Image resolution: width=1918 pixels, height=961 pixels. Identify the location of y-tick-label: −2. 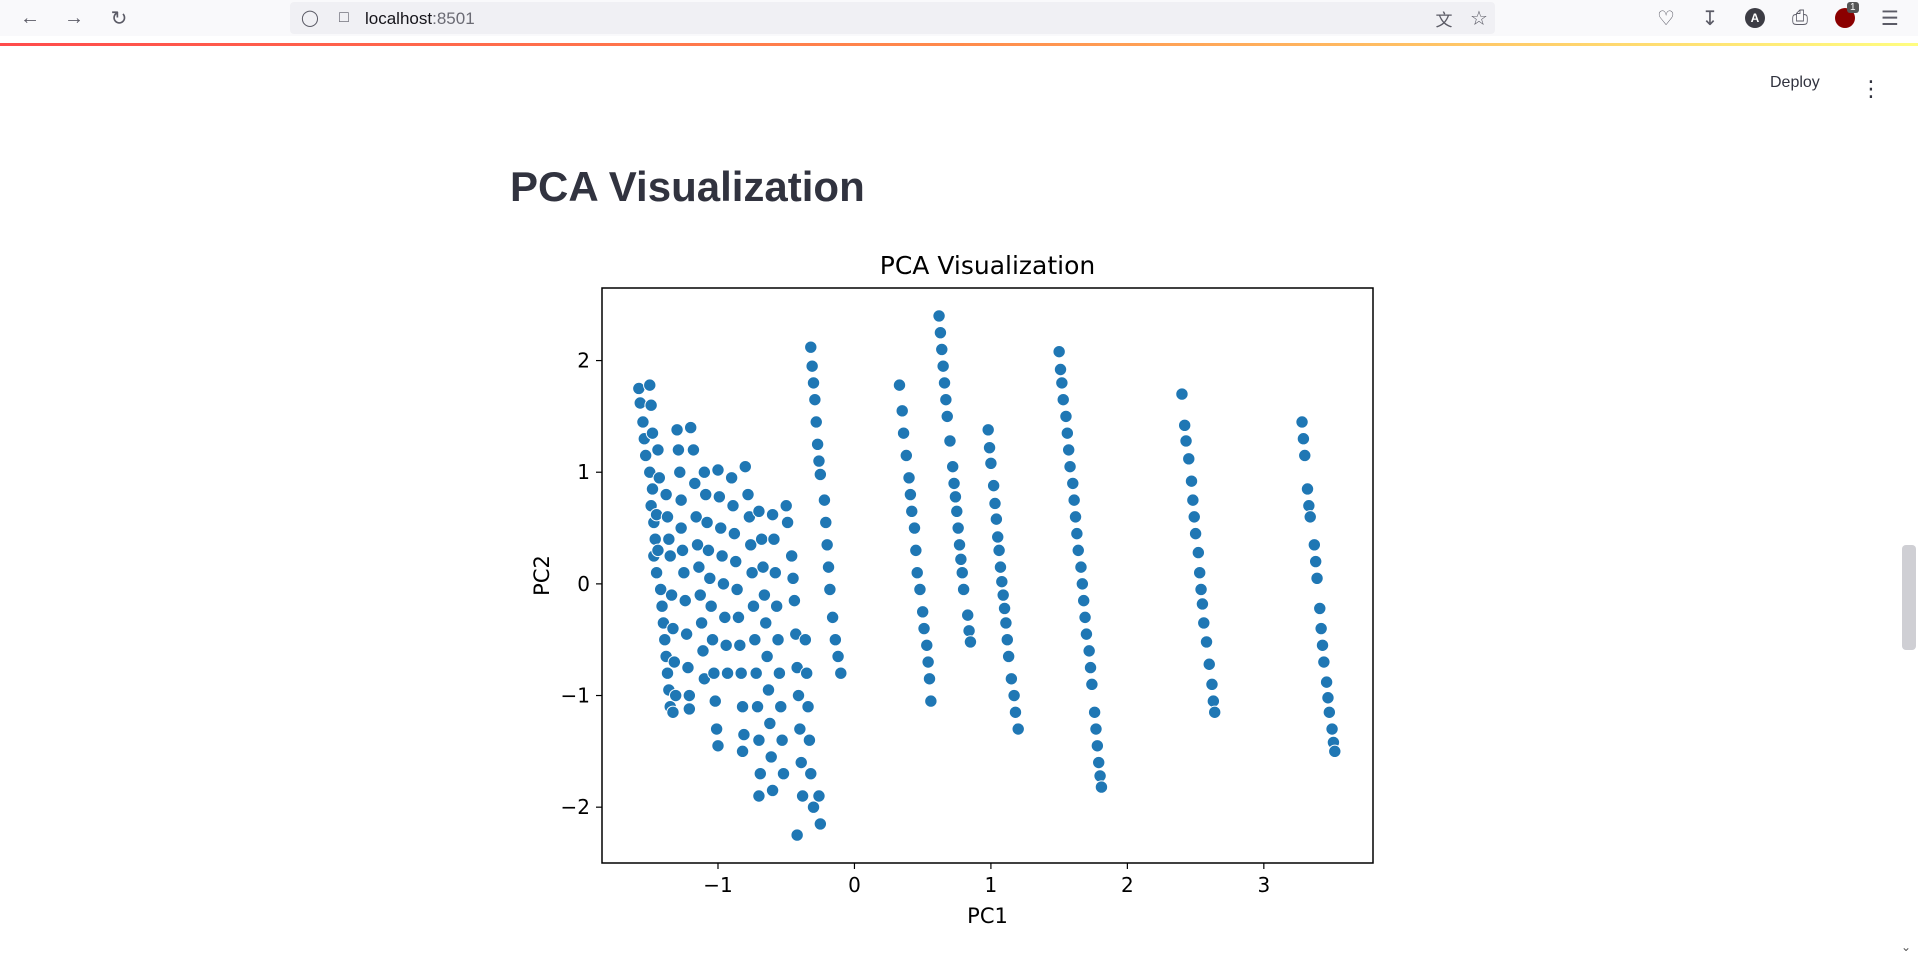
(575, 807).